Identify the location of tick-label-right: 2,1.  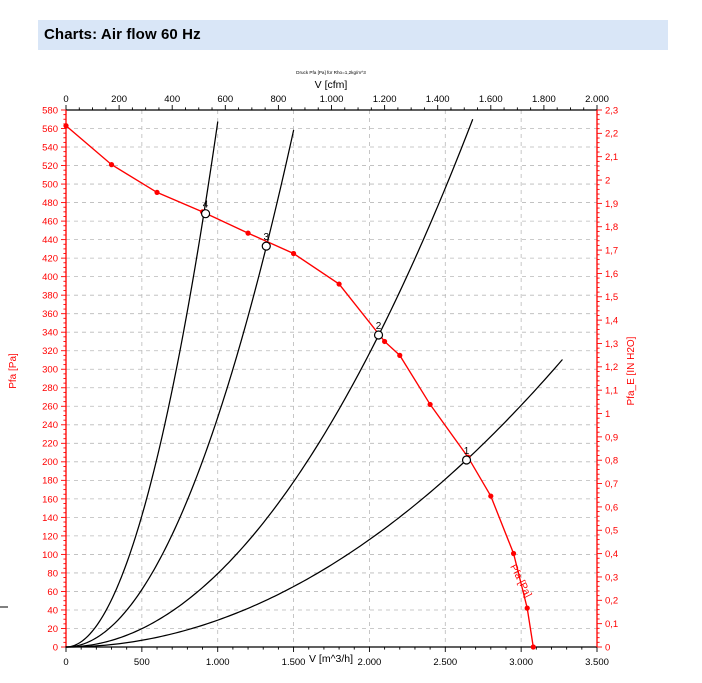
(611, 157).